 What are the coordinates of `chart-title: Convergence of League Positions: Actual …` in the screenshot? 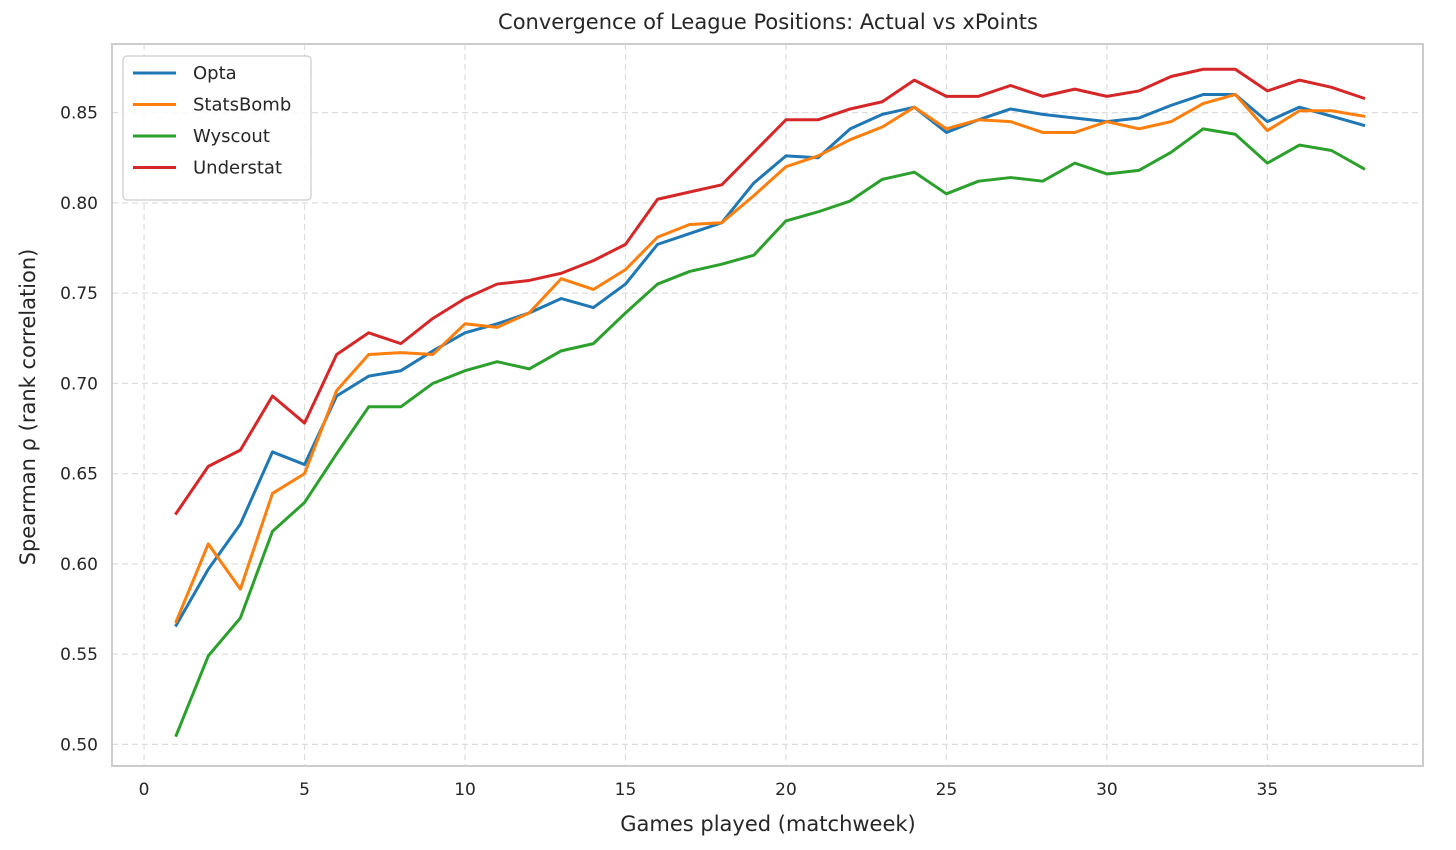 It's located at (768, 22).